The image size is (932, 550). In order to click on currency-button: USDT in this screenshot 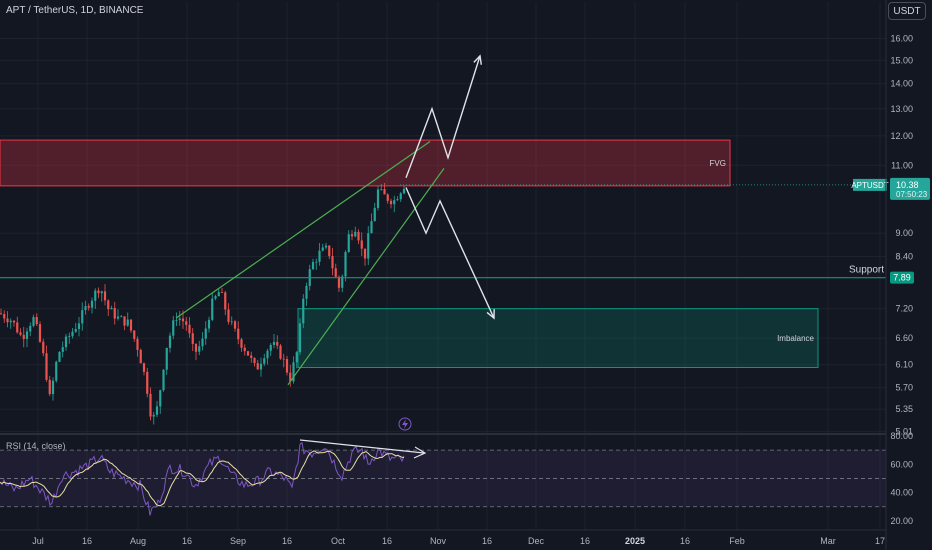, I will do `click(907, 11)`.